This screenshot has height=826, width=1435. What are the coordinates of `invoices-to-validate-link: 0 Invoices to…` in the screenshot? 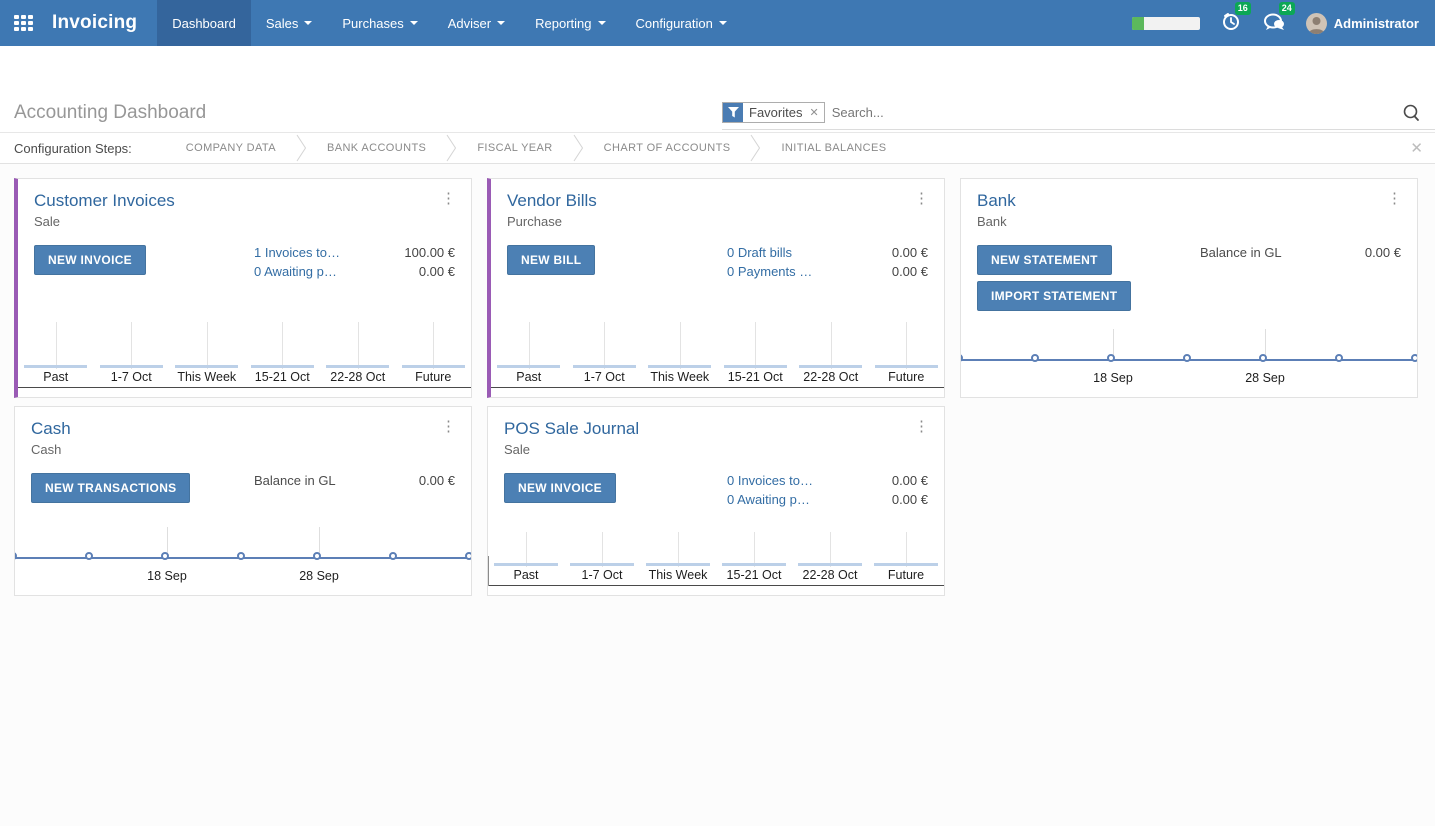 It's located at (770, 480).